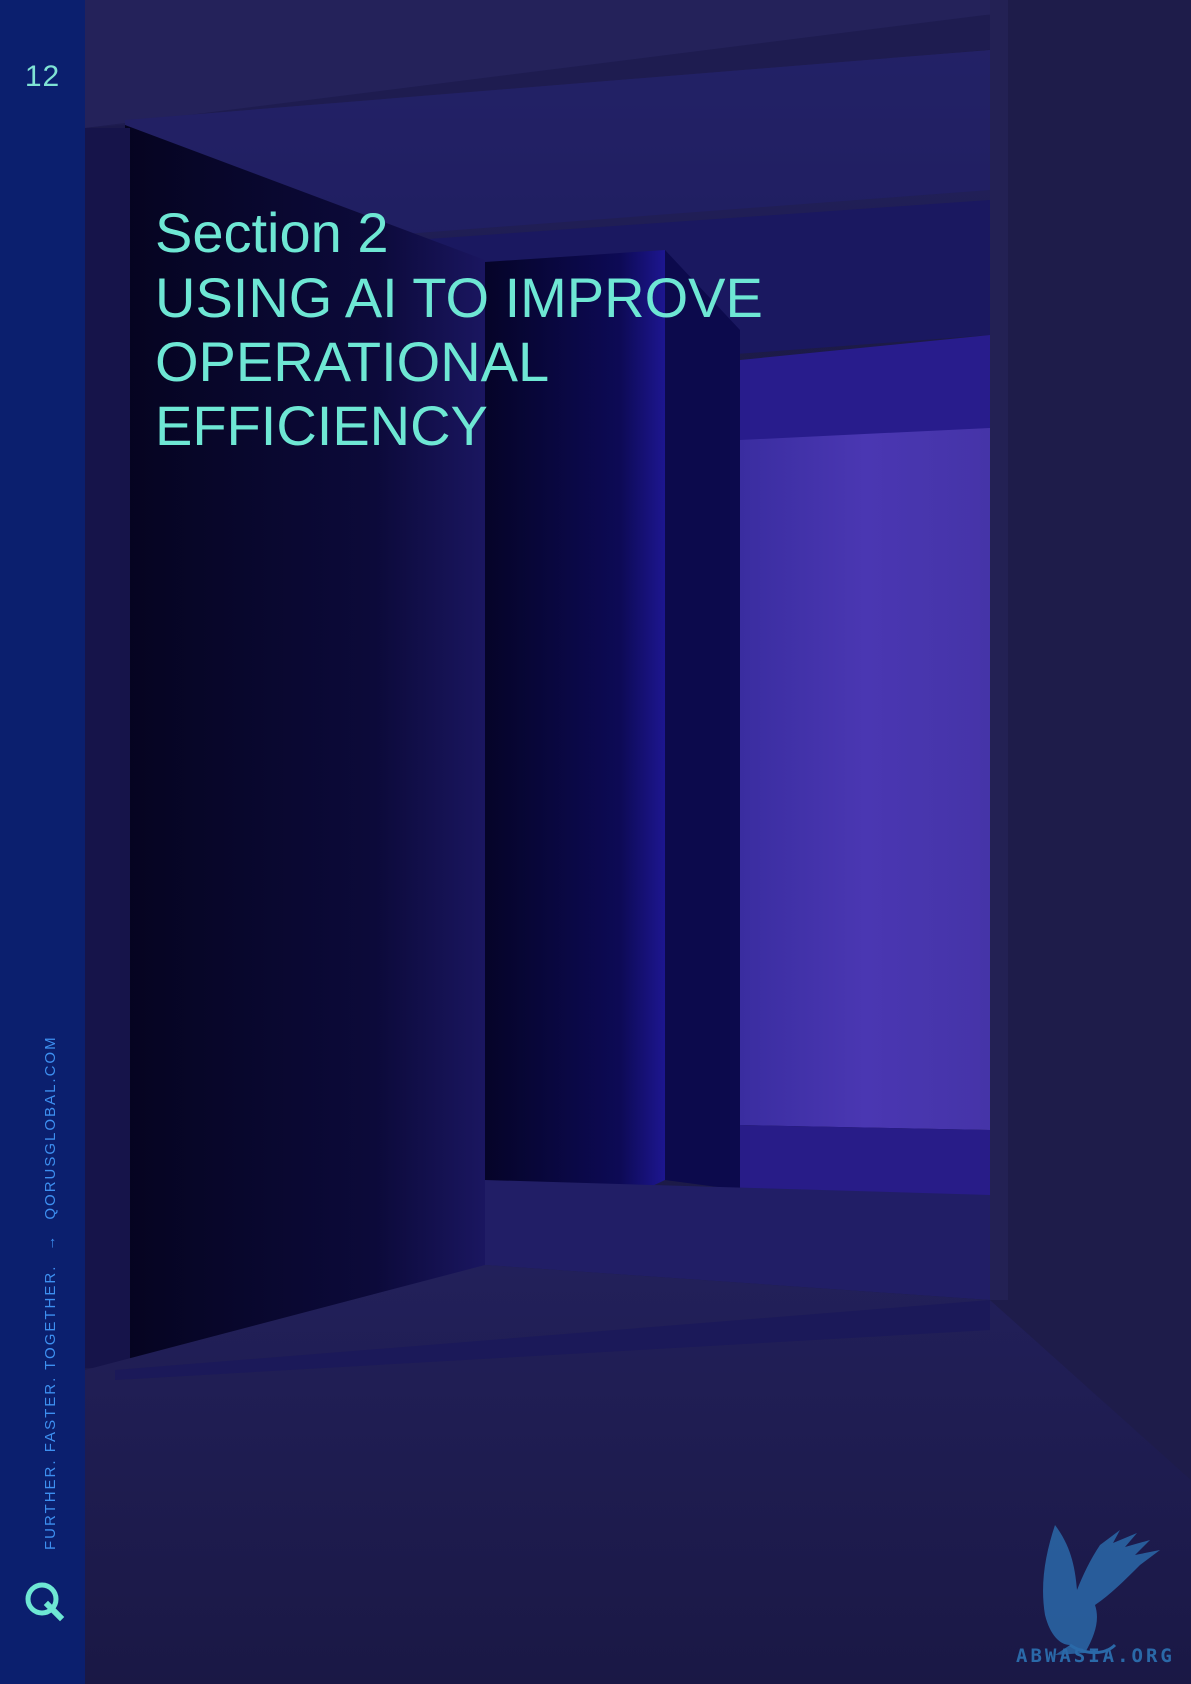 Image resolution: width=1191 pixels, height=1684 pixels. Describe the element at coordinates (1101, 1590) in the screenshot. I see `griffin-watermark-icon` at that location.